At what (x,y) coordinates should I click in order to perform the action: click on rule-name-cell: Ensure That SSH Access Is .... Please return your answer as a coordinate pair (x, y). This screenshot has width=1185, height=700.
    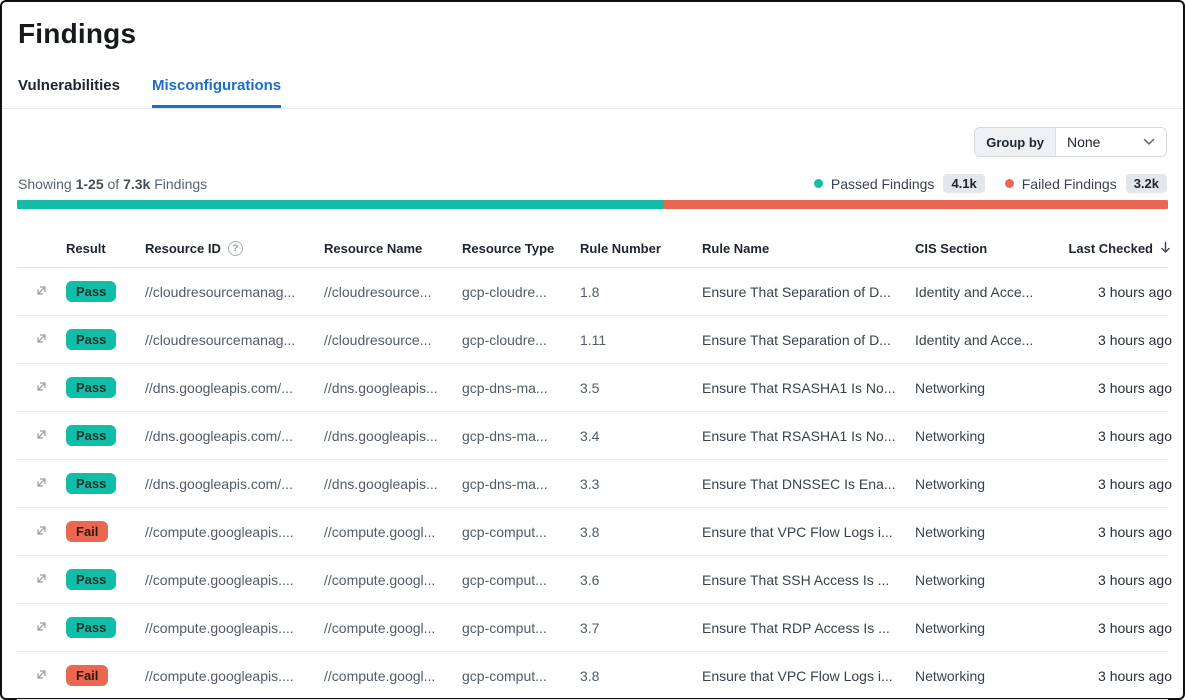
    Looking at the image, I should click on (796, 579).